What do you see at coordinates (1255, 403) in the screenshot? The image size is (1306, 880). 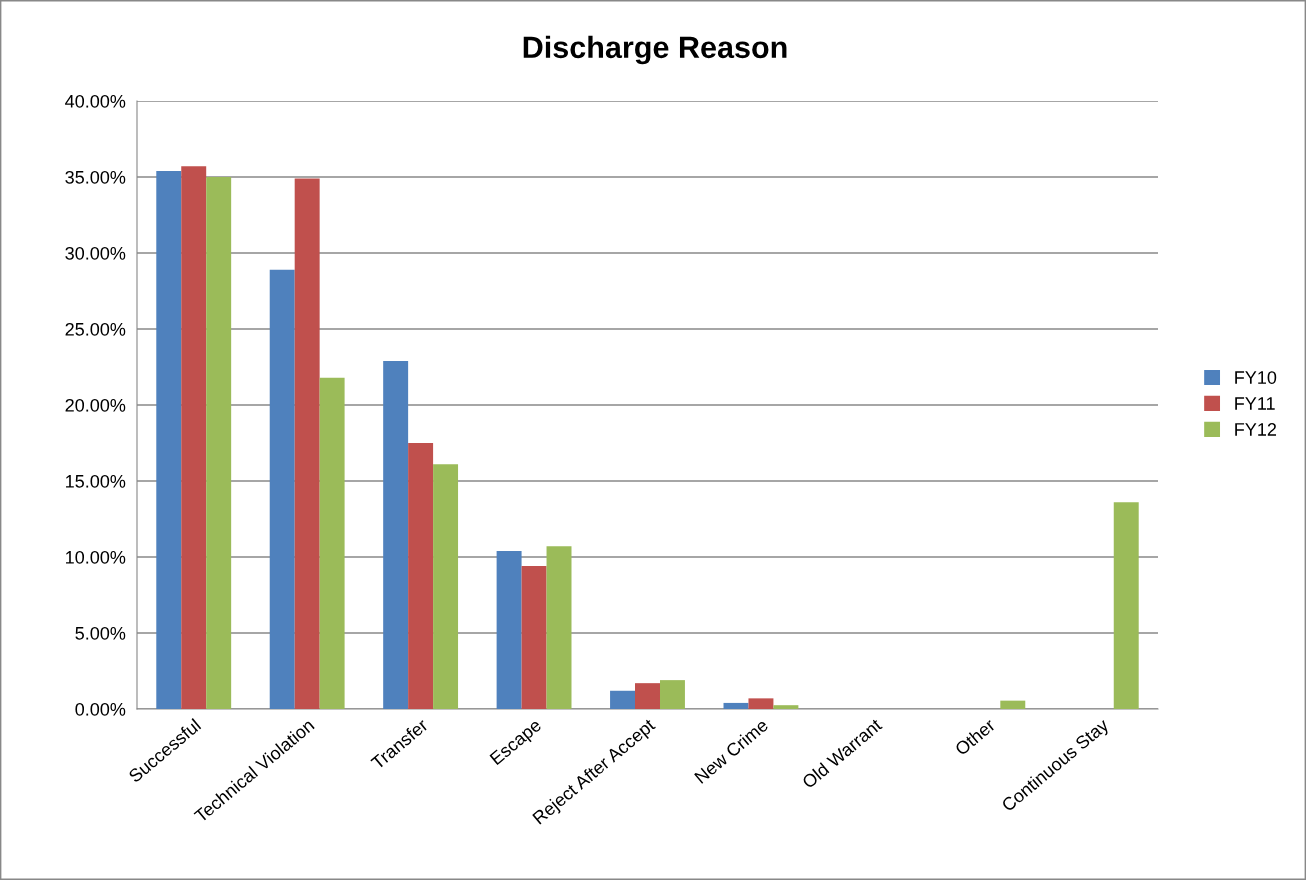 I see `legend-label: FY11` at bounding box center [1255, 403].